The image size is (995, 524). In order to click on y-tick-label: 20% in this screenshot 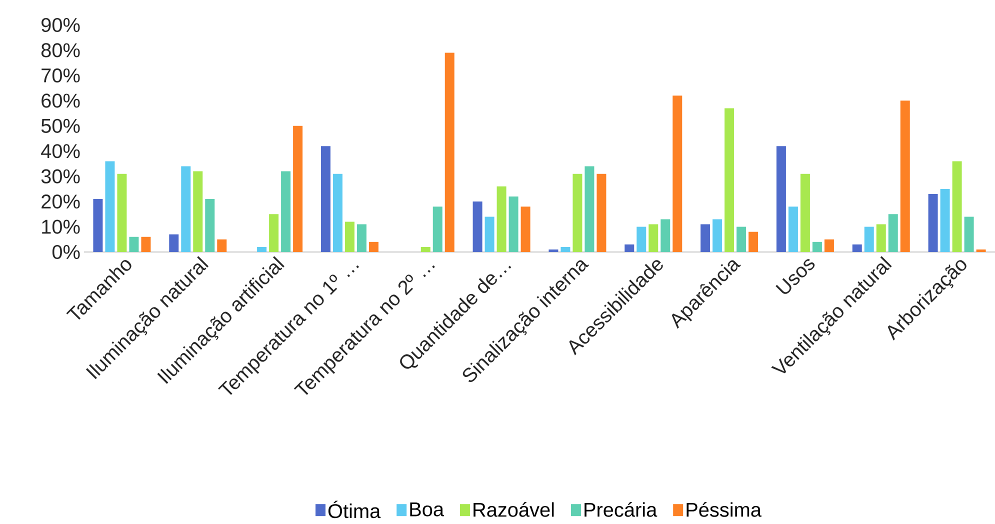, I will do `click(61, 201)`.